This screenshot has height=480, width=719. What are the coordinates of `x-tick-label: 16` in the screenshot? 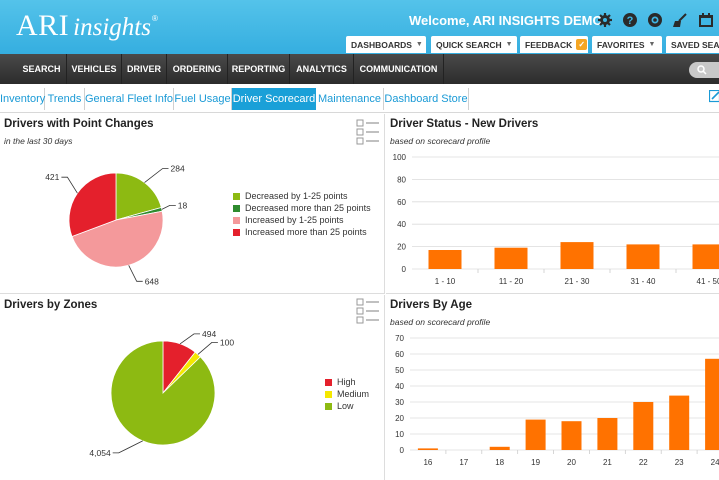 It's located at (427, 462).